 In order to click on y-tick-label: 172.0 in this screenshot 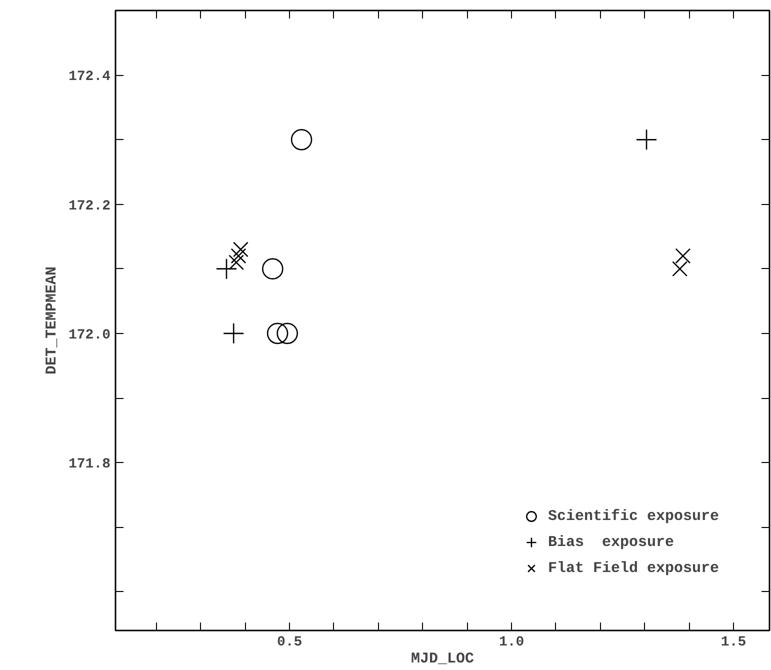, I will do `click(89, 335)`.